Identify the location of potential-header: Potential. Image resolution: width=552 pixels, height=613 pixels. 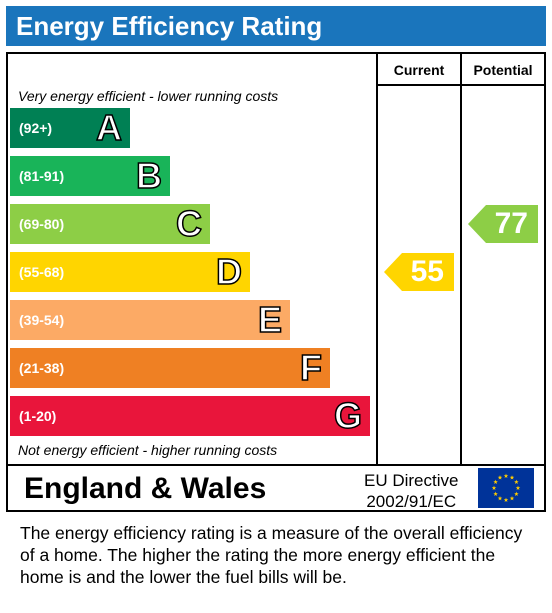
(503, 70).